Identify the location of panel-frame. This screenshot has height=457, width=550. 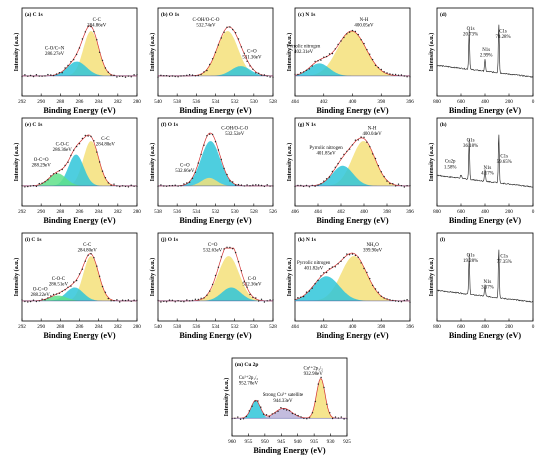
(79, 52).